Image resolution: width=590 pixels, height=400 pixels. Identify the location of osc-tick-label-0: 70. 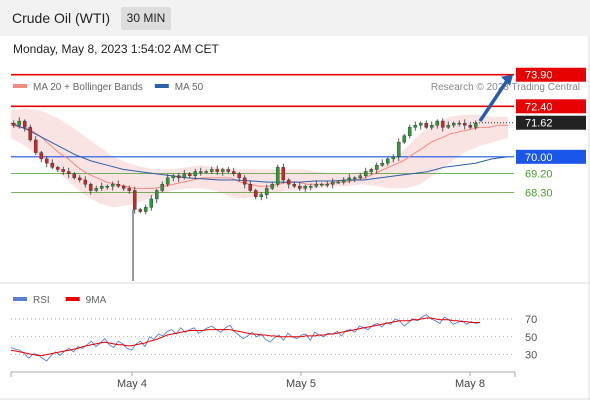
(531, 320).